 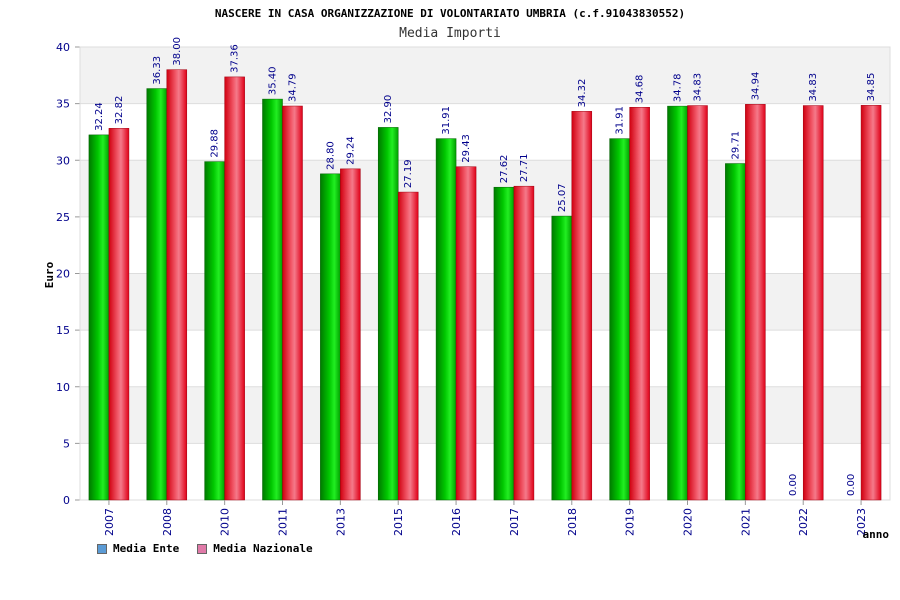 I want to click on bar-media-nazionale-2010, so click(x=234, y=288).